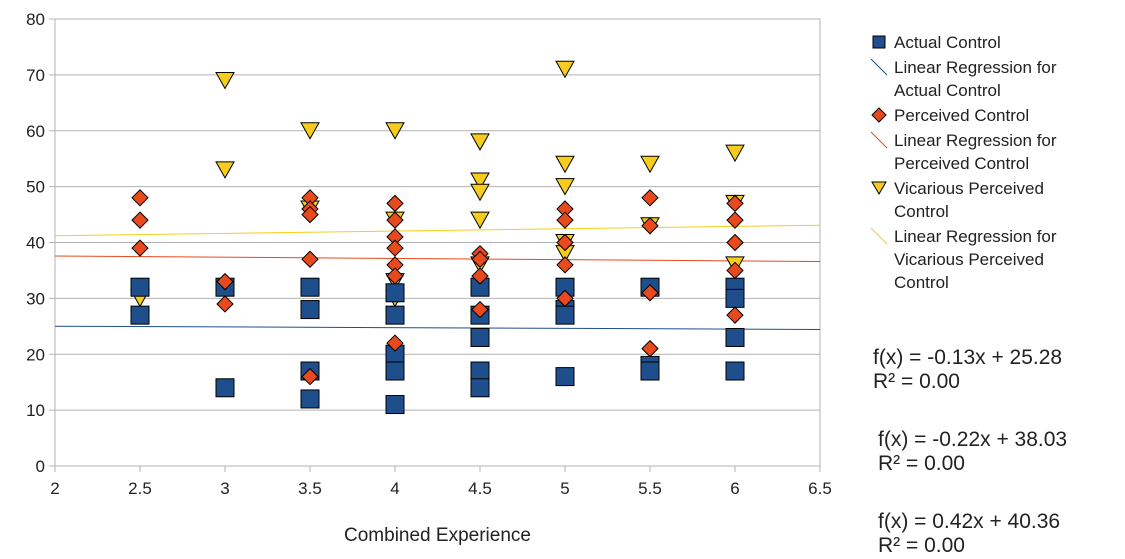 The width and height of the screenshot is (1125, 559). Describe the element at coordinates (437, 535) in the screenshot. I see `x-axis-title: Combined Experience` at that location.